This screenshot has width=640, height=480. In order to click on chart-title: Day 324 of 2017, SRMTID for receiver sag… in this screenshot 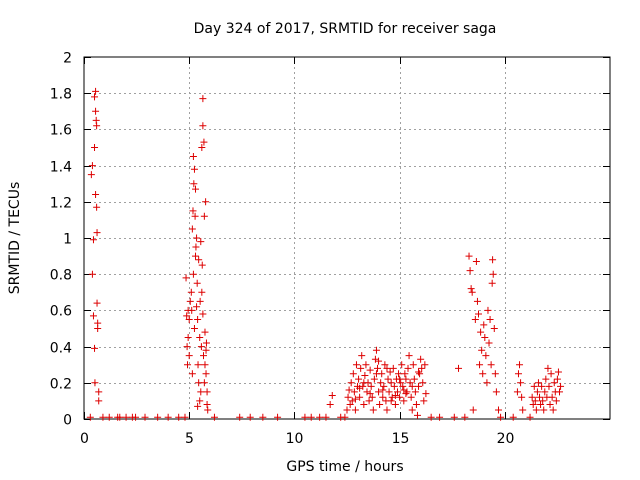, I will do `click(345, 29)`.